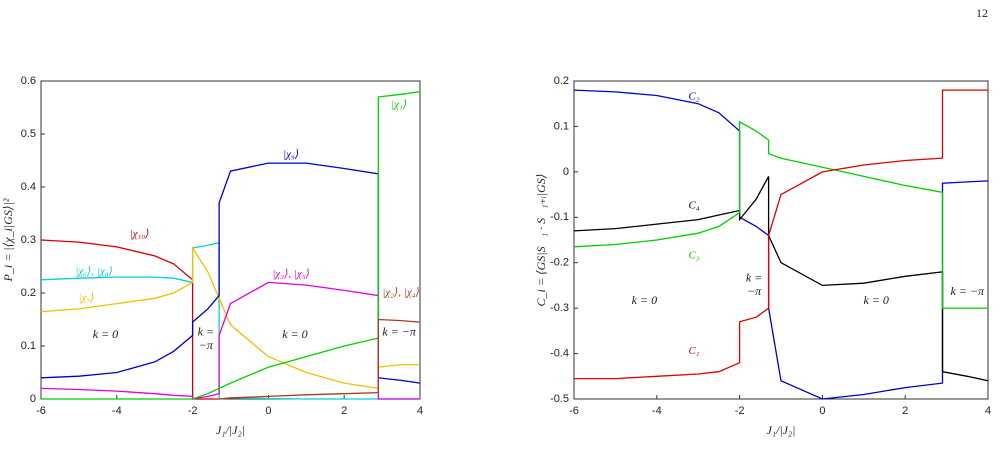 Image resolution: width=1006 pixels, height=469 pixels. Describe the element at coordinates (93, 271) in the screenshot. I see `series-label: |χ₆⟩, |χ₈⟩` at that location.